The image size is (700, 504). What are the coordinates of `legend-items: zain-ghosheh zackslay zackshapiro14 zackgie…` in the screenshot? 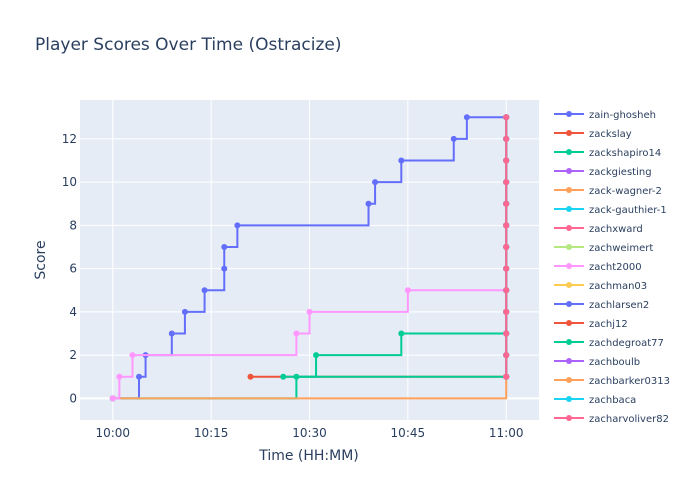 It's located at (612, 267).